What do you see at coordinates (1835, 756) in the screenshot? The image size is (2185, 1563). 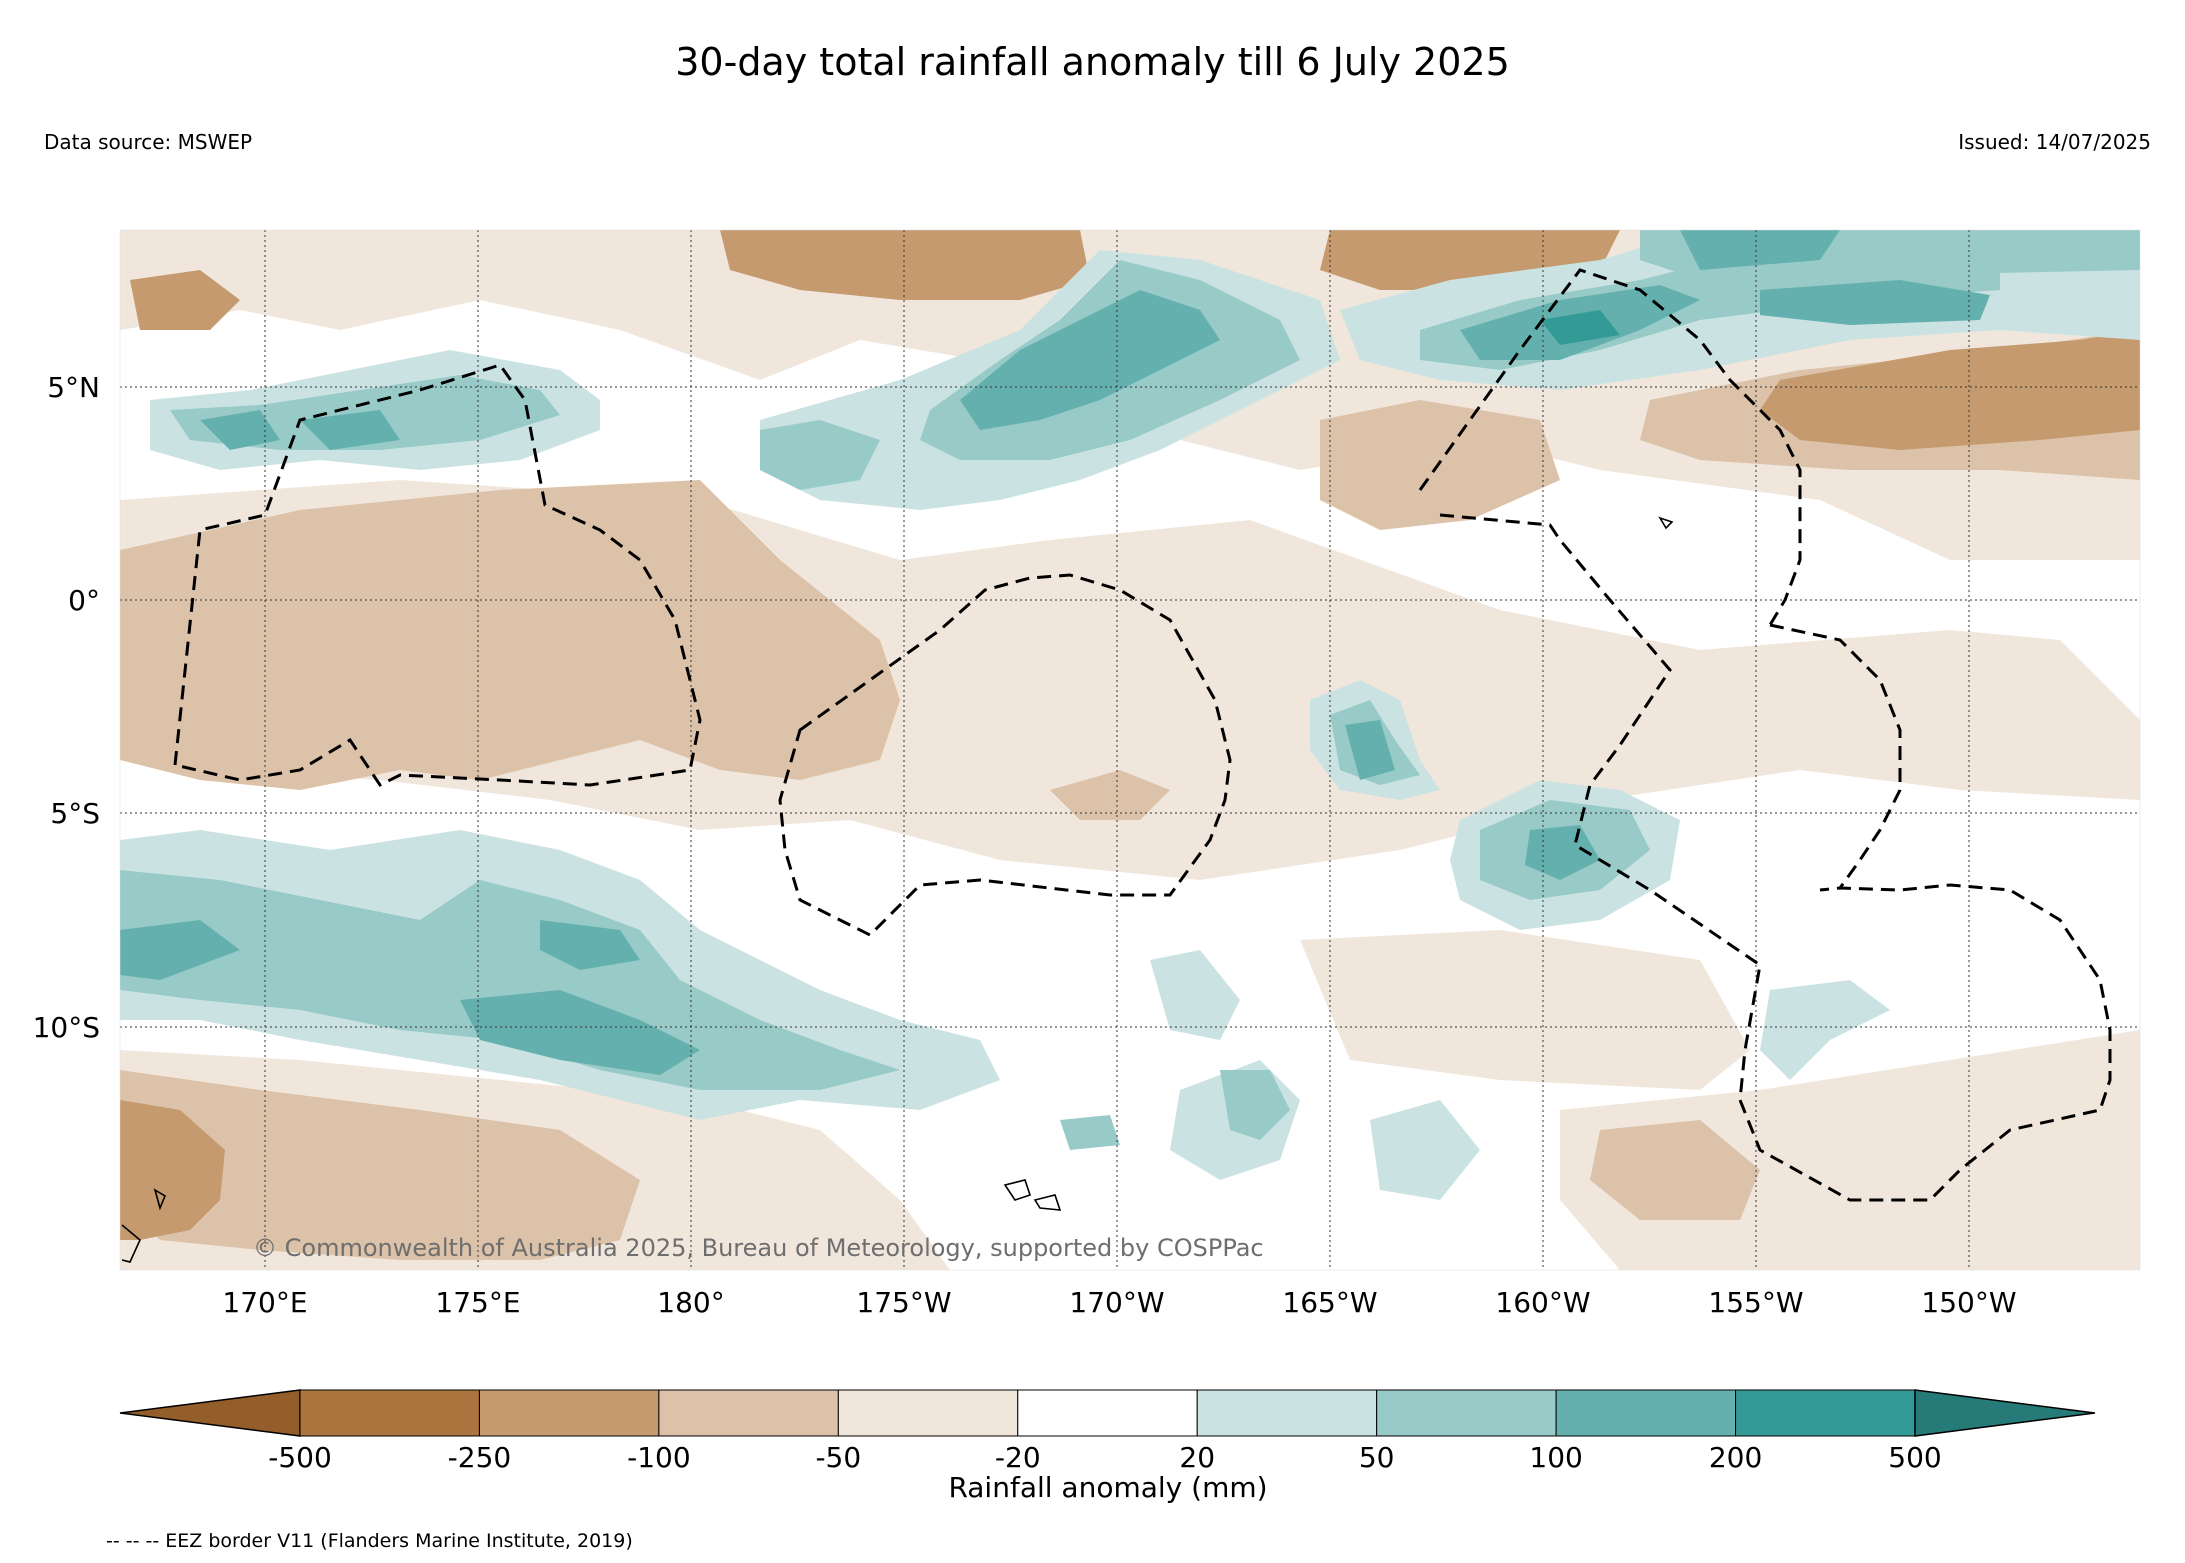 I see `eez-kiribati-line-south` at bounding box center [1835, 756].